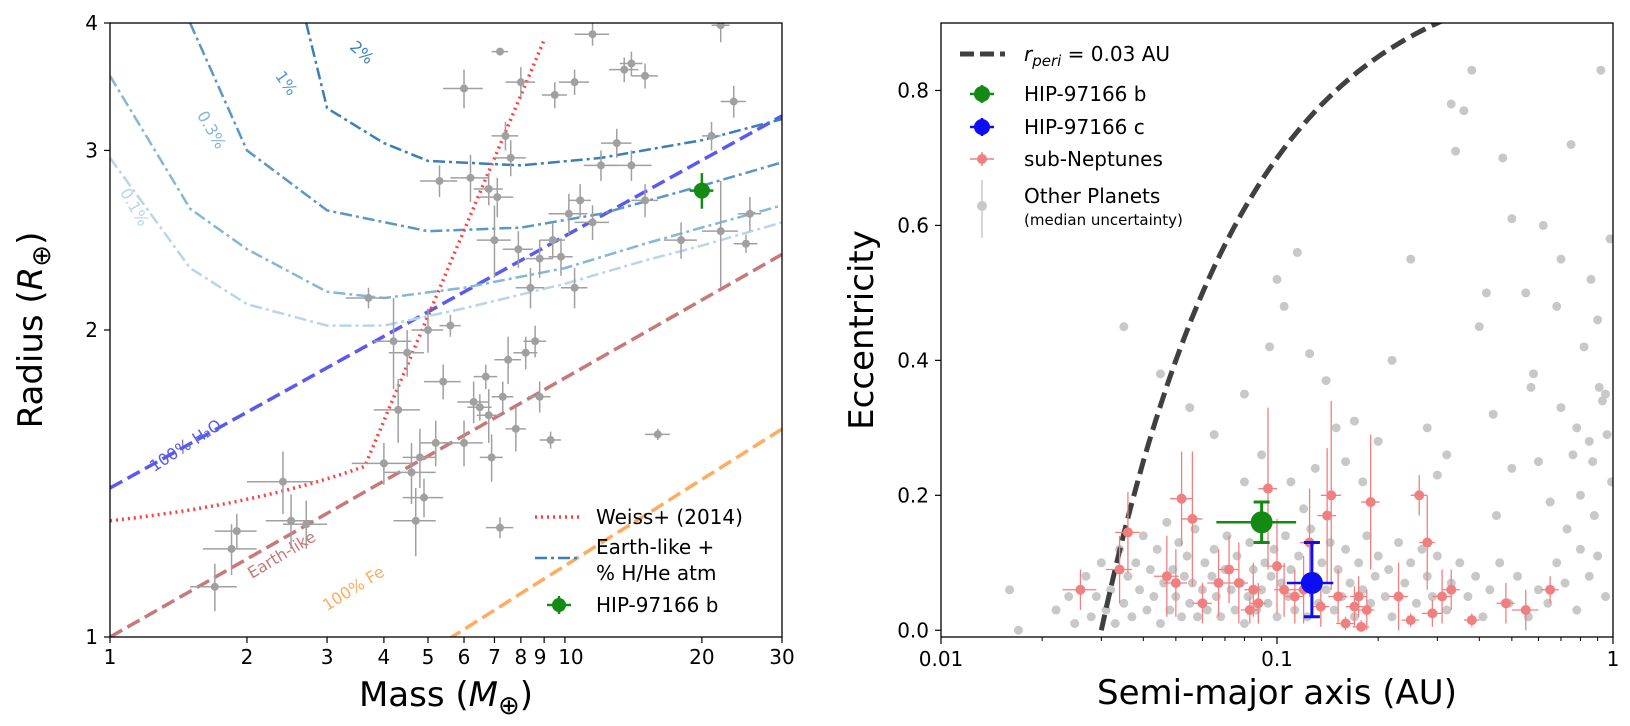 This screenshot has height=726, width=1630. Describe the element at coordinates (353, 588) in the screenshot. I see `iron-label: 100% Fe` at that location.